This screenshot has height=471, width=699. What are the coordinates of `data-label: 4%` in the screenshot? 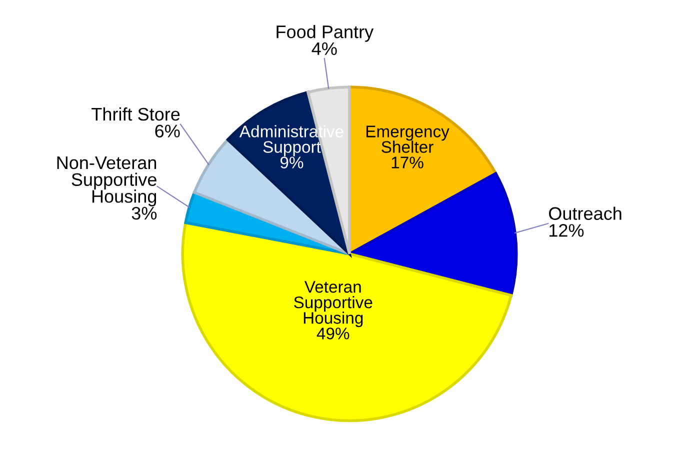 It's located at (324, 49).